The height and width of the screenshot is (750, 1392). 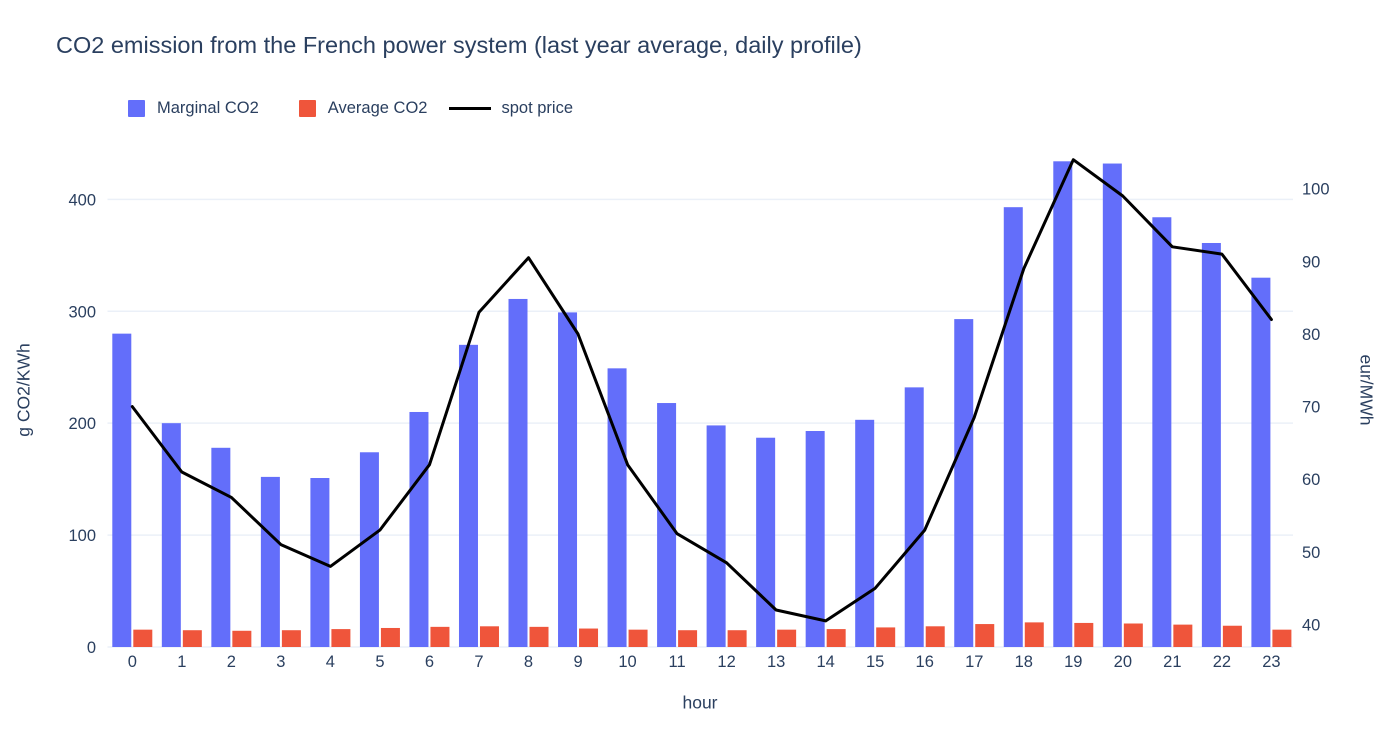 I want to click on x-tick-label-19: 19, so click(x=1073, y=662).